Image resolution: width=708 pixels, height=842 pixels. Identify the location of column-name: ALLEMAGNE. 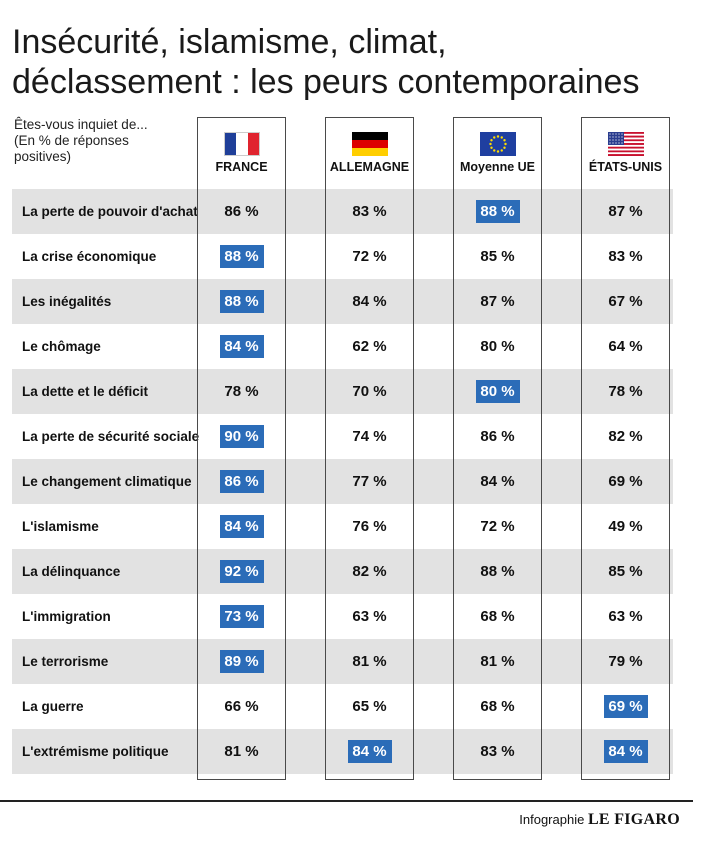
(369, 167).